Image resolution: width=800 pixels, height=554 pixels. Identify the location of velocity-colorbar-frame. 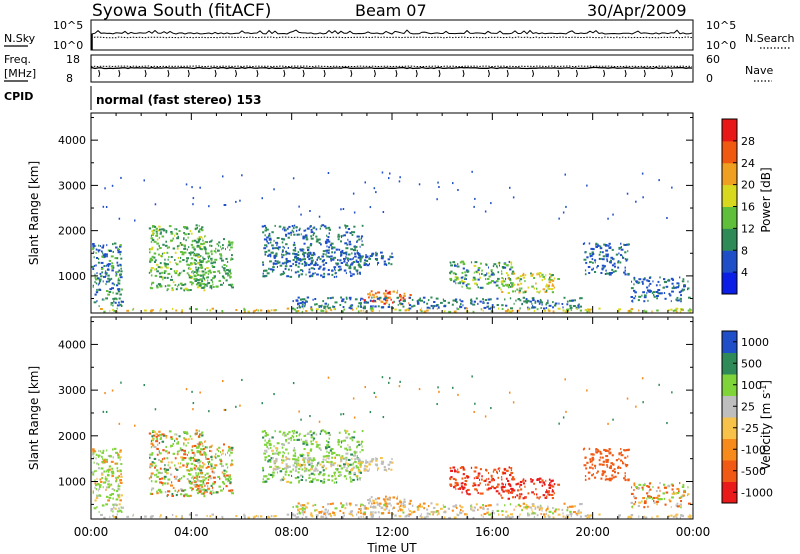
(729, 417).